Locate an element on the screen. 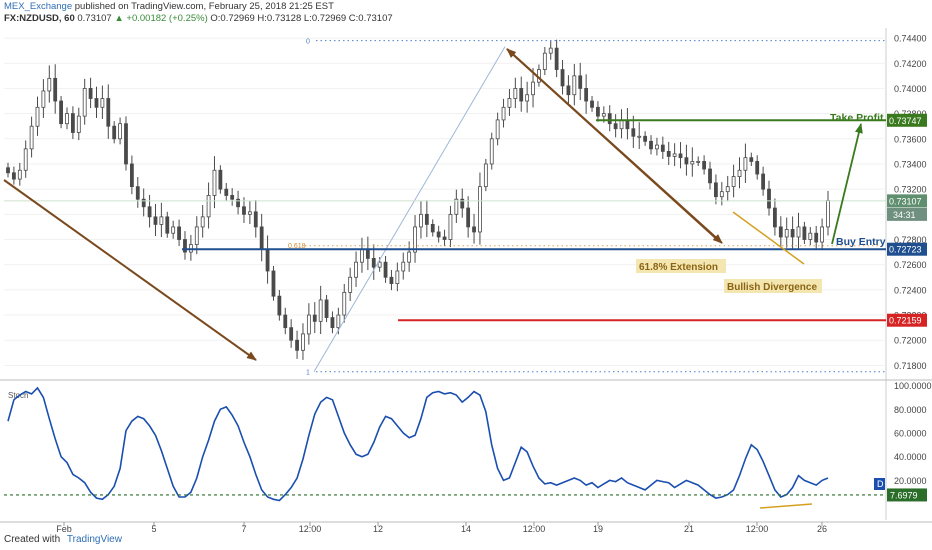  time-tick-label: 7 is located at coordinates (243, 529).